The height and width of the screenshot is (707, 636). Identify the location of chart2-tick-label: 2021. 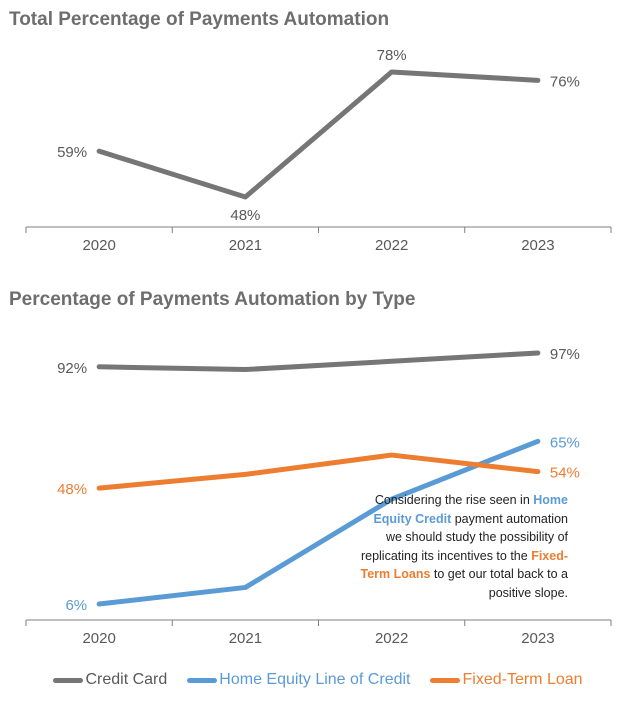
(245, 638).